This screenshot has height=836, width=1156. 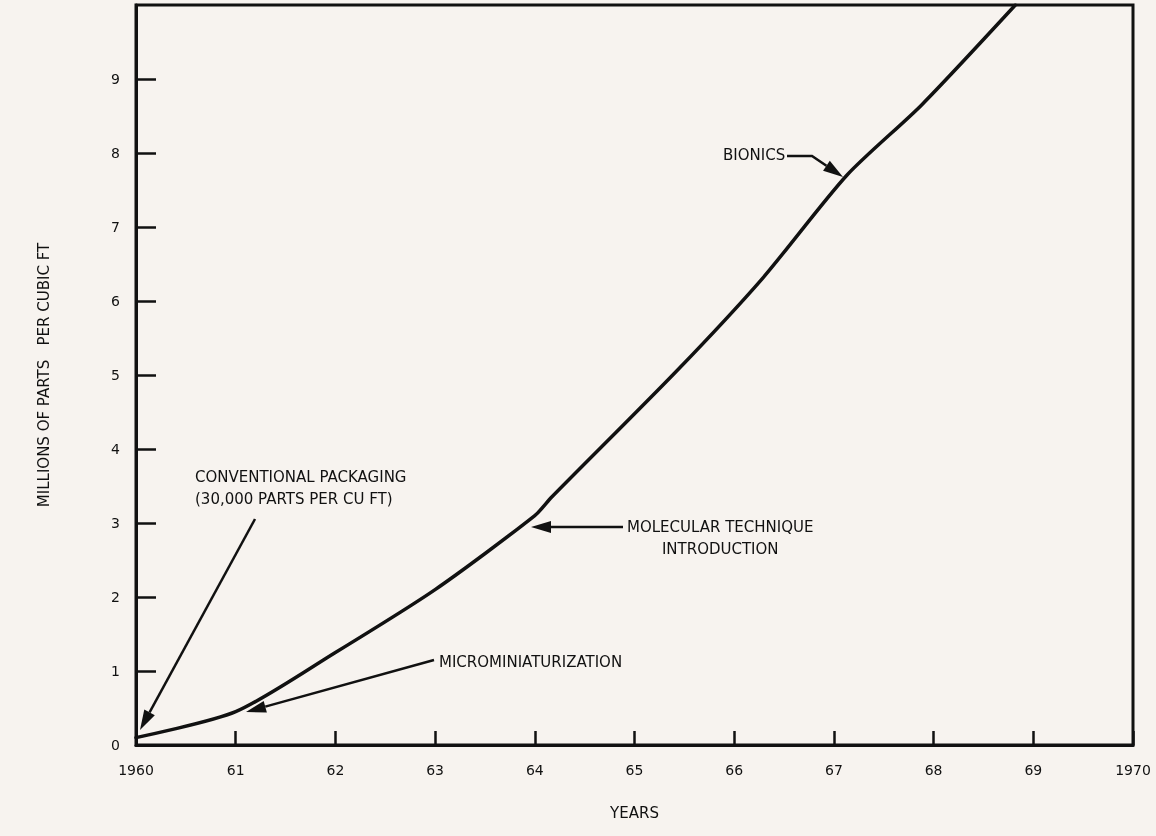 What do you see at coordinates (531, 662) in the screenshot?
I see `annotation: MICROMINIATURIZATION` at bounding box center [531, 662].